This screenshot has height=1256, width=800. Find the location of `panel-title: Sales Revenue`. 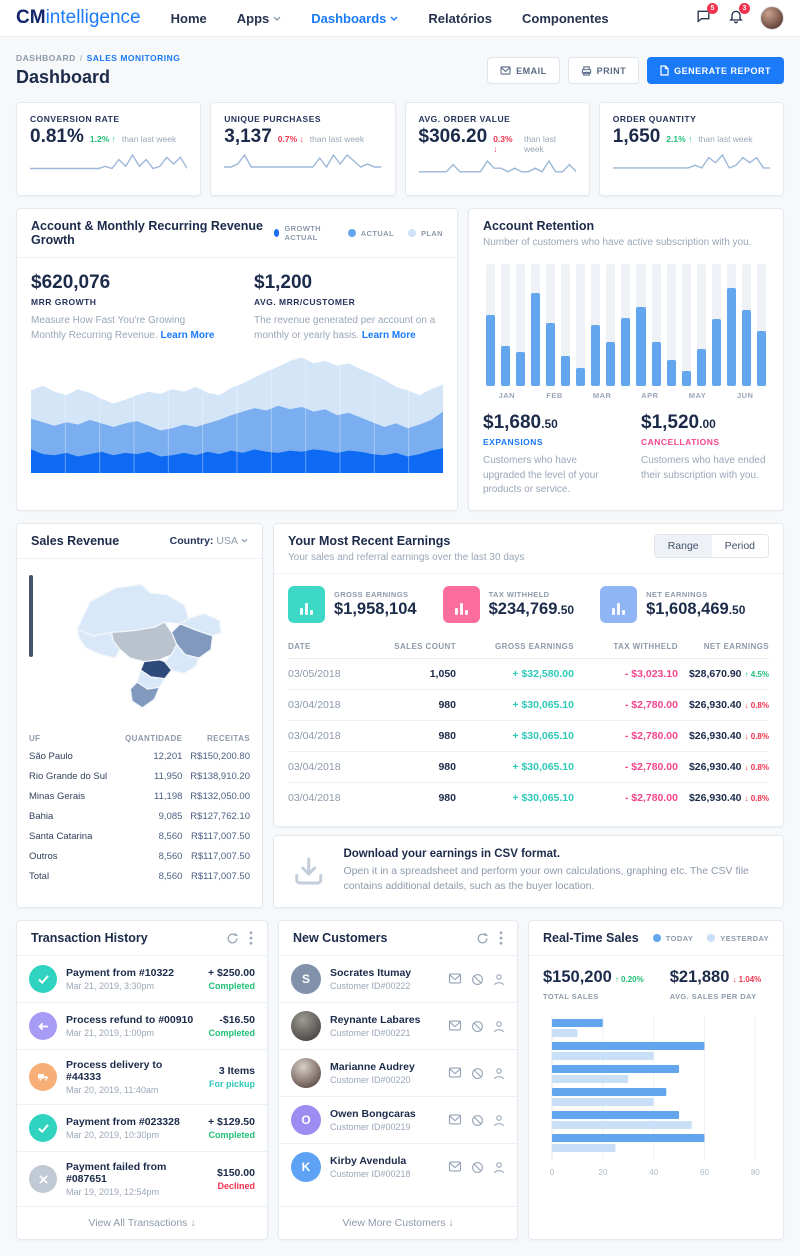

panel-title: Sales Revenue is located at coordinates (75, 540).